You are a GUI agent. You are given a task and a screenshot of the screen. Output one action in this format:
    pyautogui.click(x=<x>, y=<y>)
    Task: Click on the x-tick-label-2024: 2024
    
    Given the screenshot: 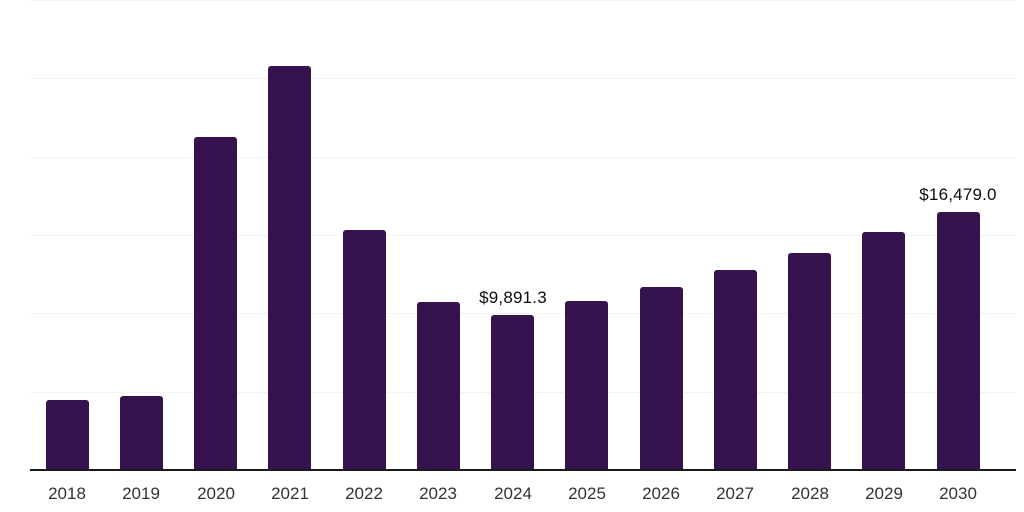 What is the action you would take?
    pyautogui.click(x=513, y=493)
    